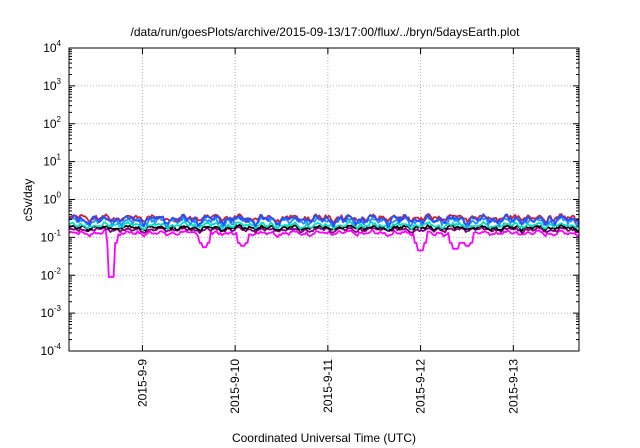 The width and height of the screenshot is (640, 448). Describe the element at coordinates (52, 85) in the screenshot. I see `y-tick-label: 10³` at that location.